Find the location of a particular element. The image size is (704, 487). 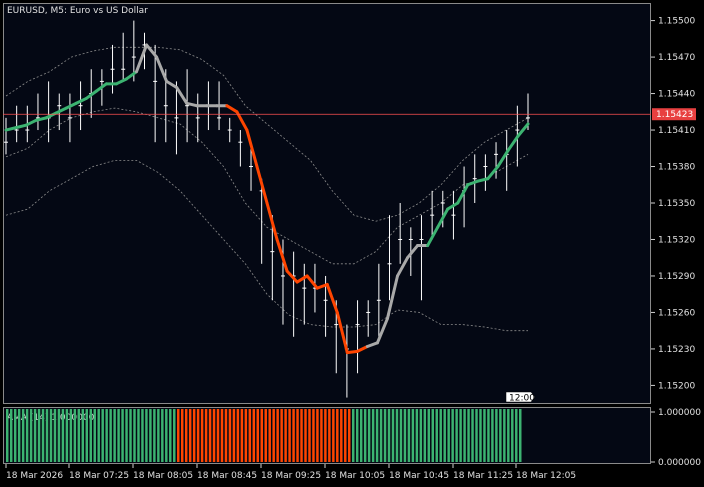

indicator-axis-label: 1.000000 is located at coordinates (679, 413).